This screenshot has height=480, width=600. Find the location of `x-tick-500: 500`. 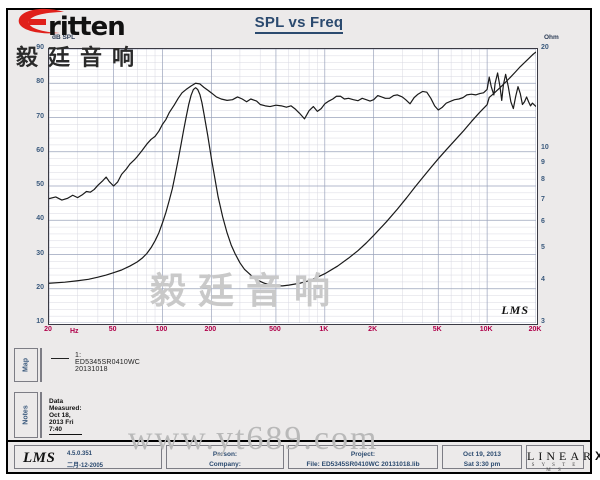

x-tick-500: 500 is located at coordinates (275, 329).